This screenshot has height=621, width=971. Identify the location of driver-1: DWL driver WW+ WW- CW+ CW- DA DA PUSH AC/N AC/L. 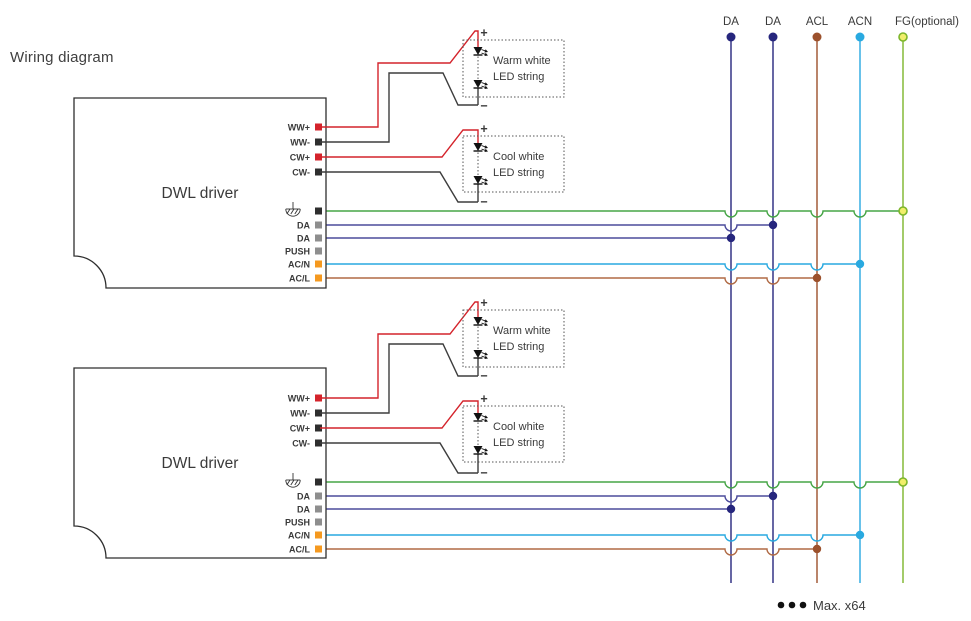
(200, 193).